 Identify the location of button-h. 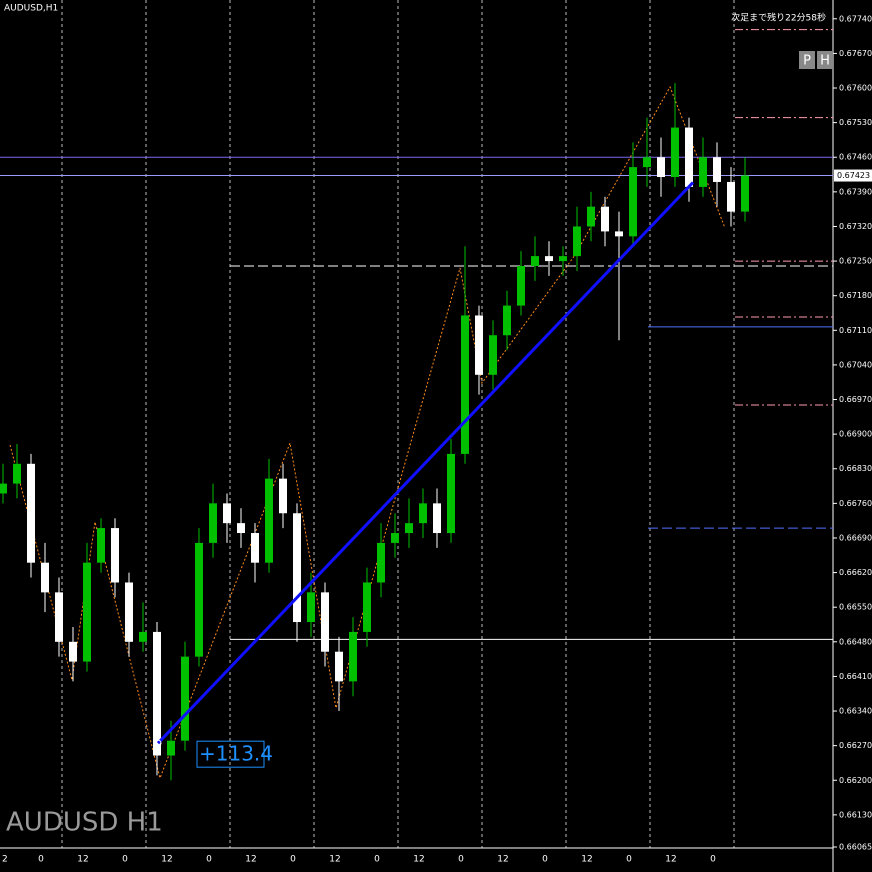
(825, 60).